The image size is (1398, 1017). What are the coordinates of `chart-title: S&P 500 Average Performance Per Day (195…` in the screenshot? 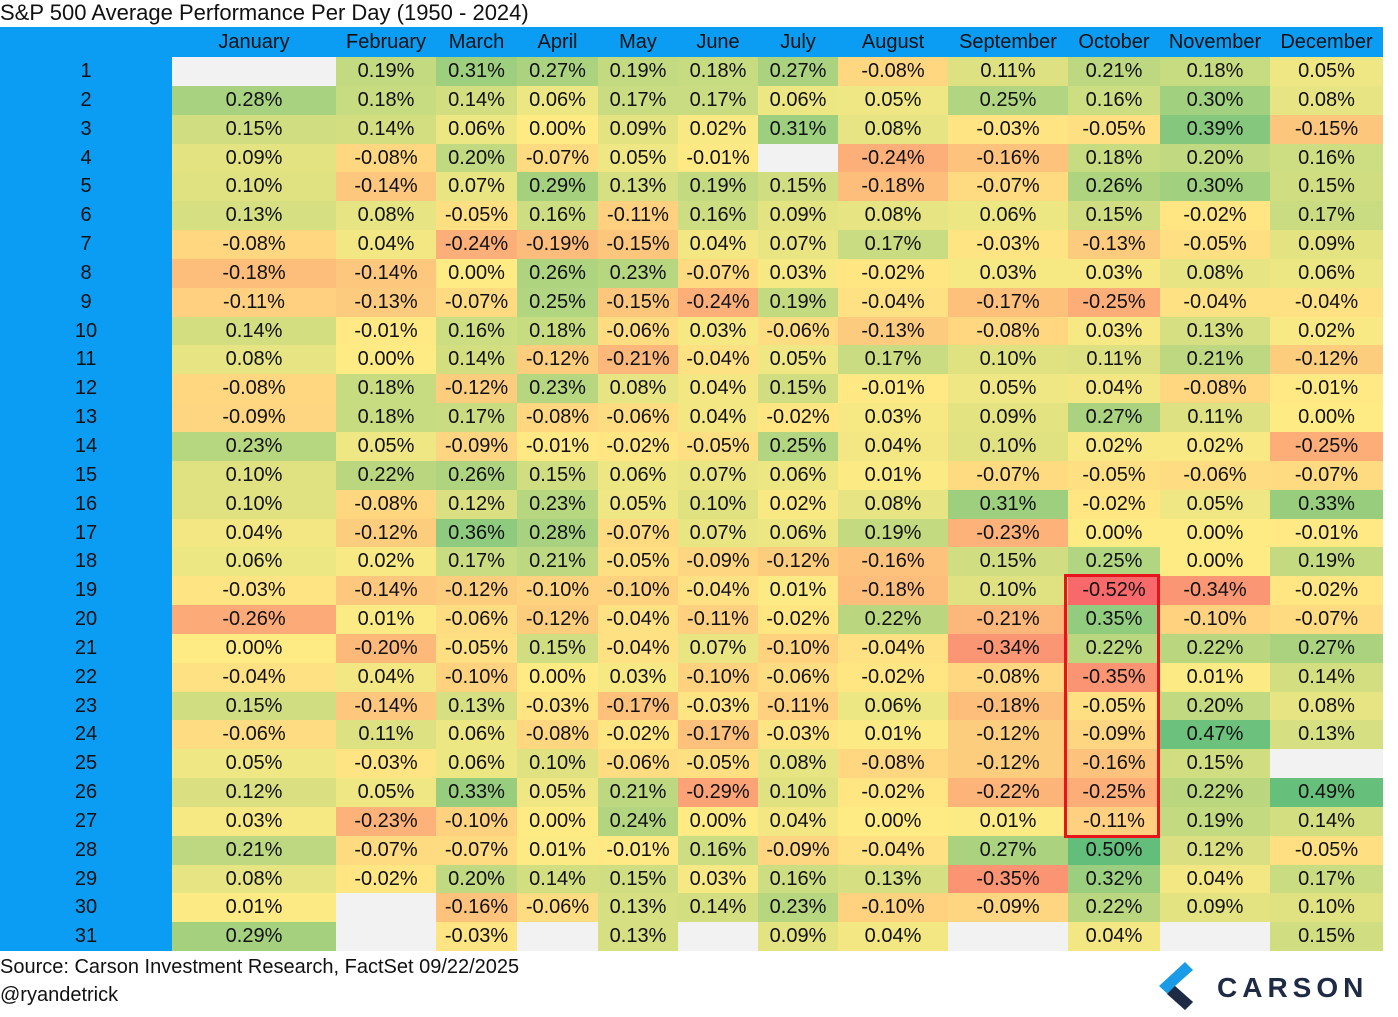 It's located at (264, 12).